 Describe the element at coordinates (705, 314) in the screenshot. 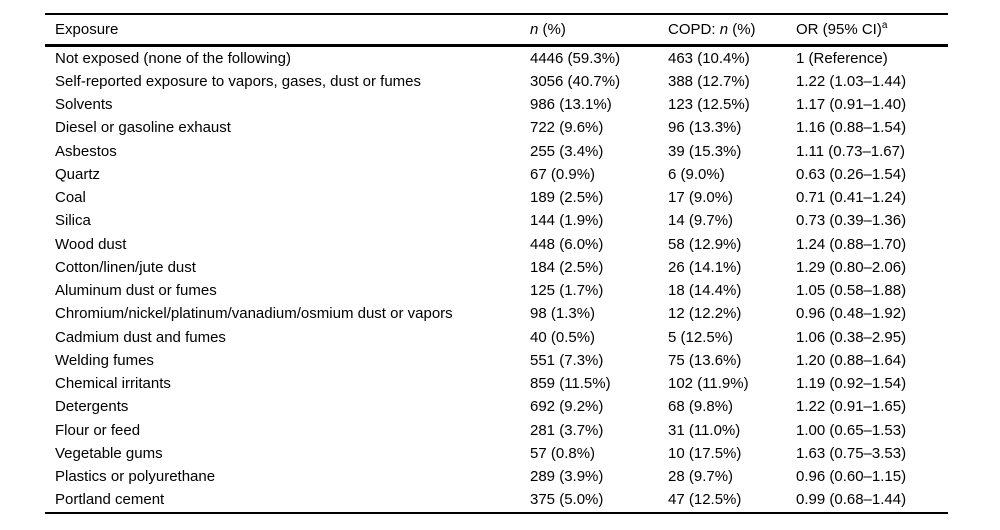

I see `copd-n-percent-cell: 12 (12.2%)` at that location.